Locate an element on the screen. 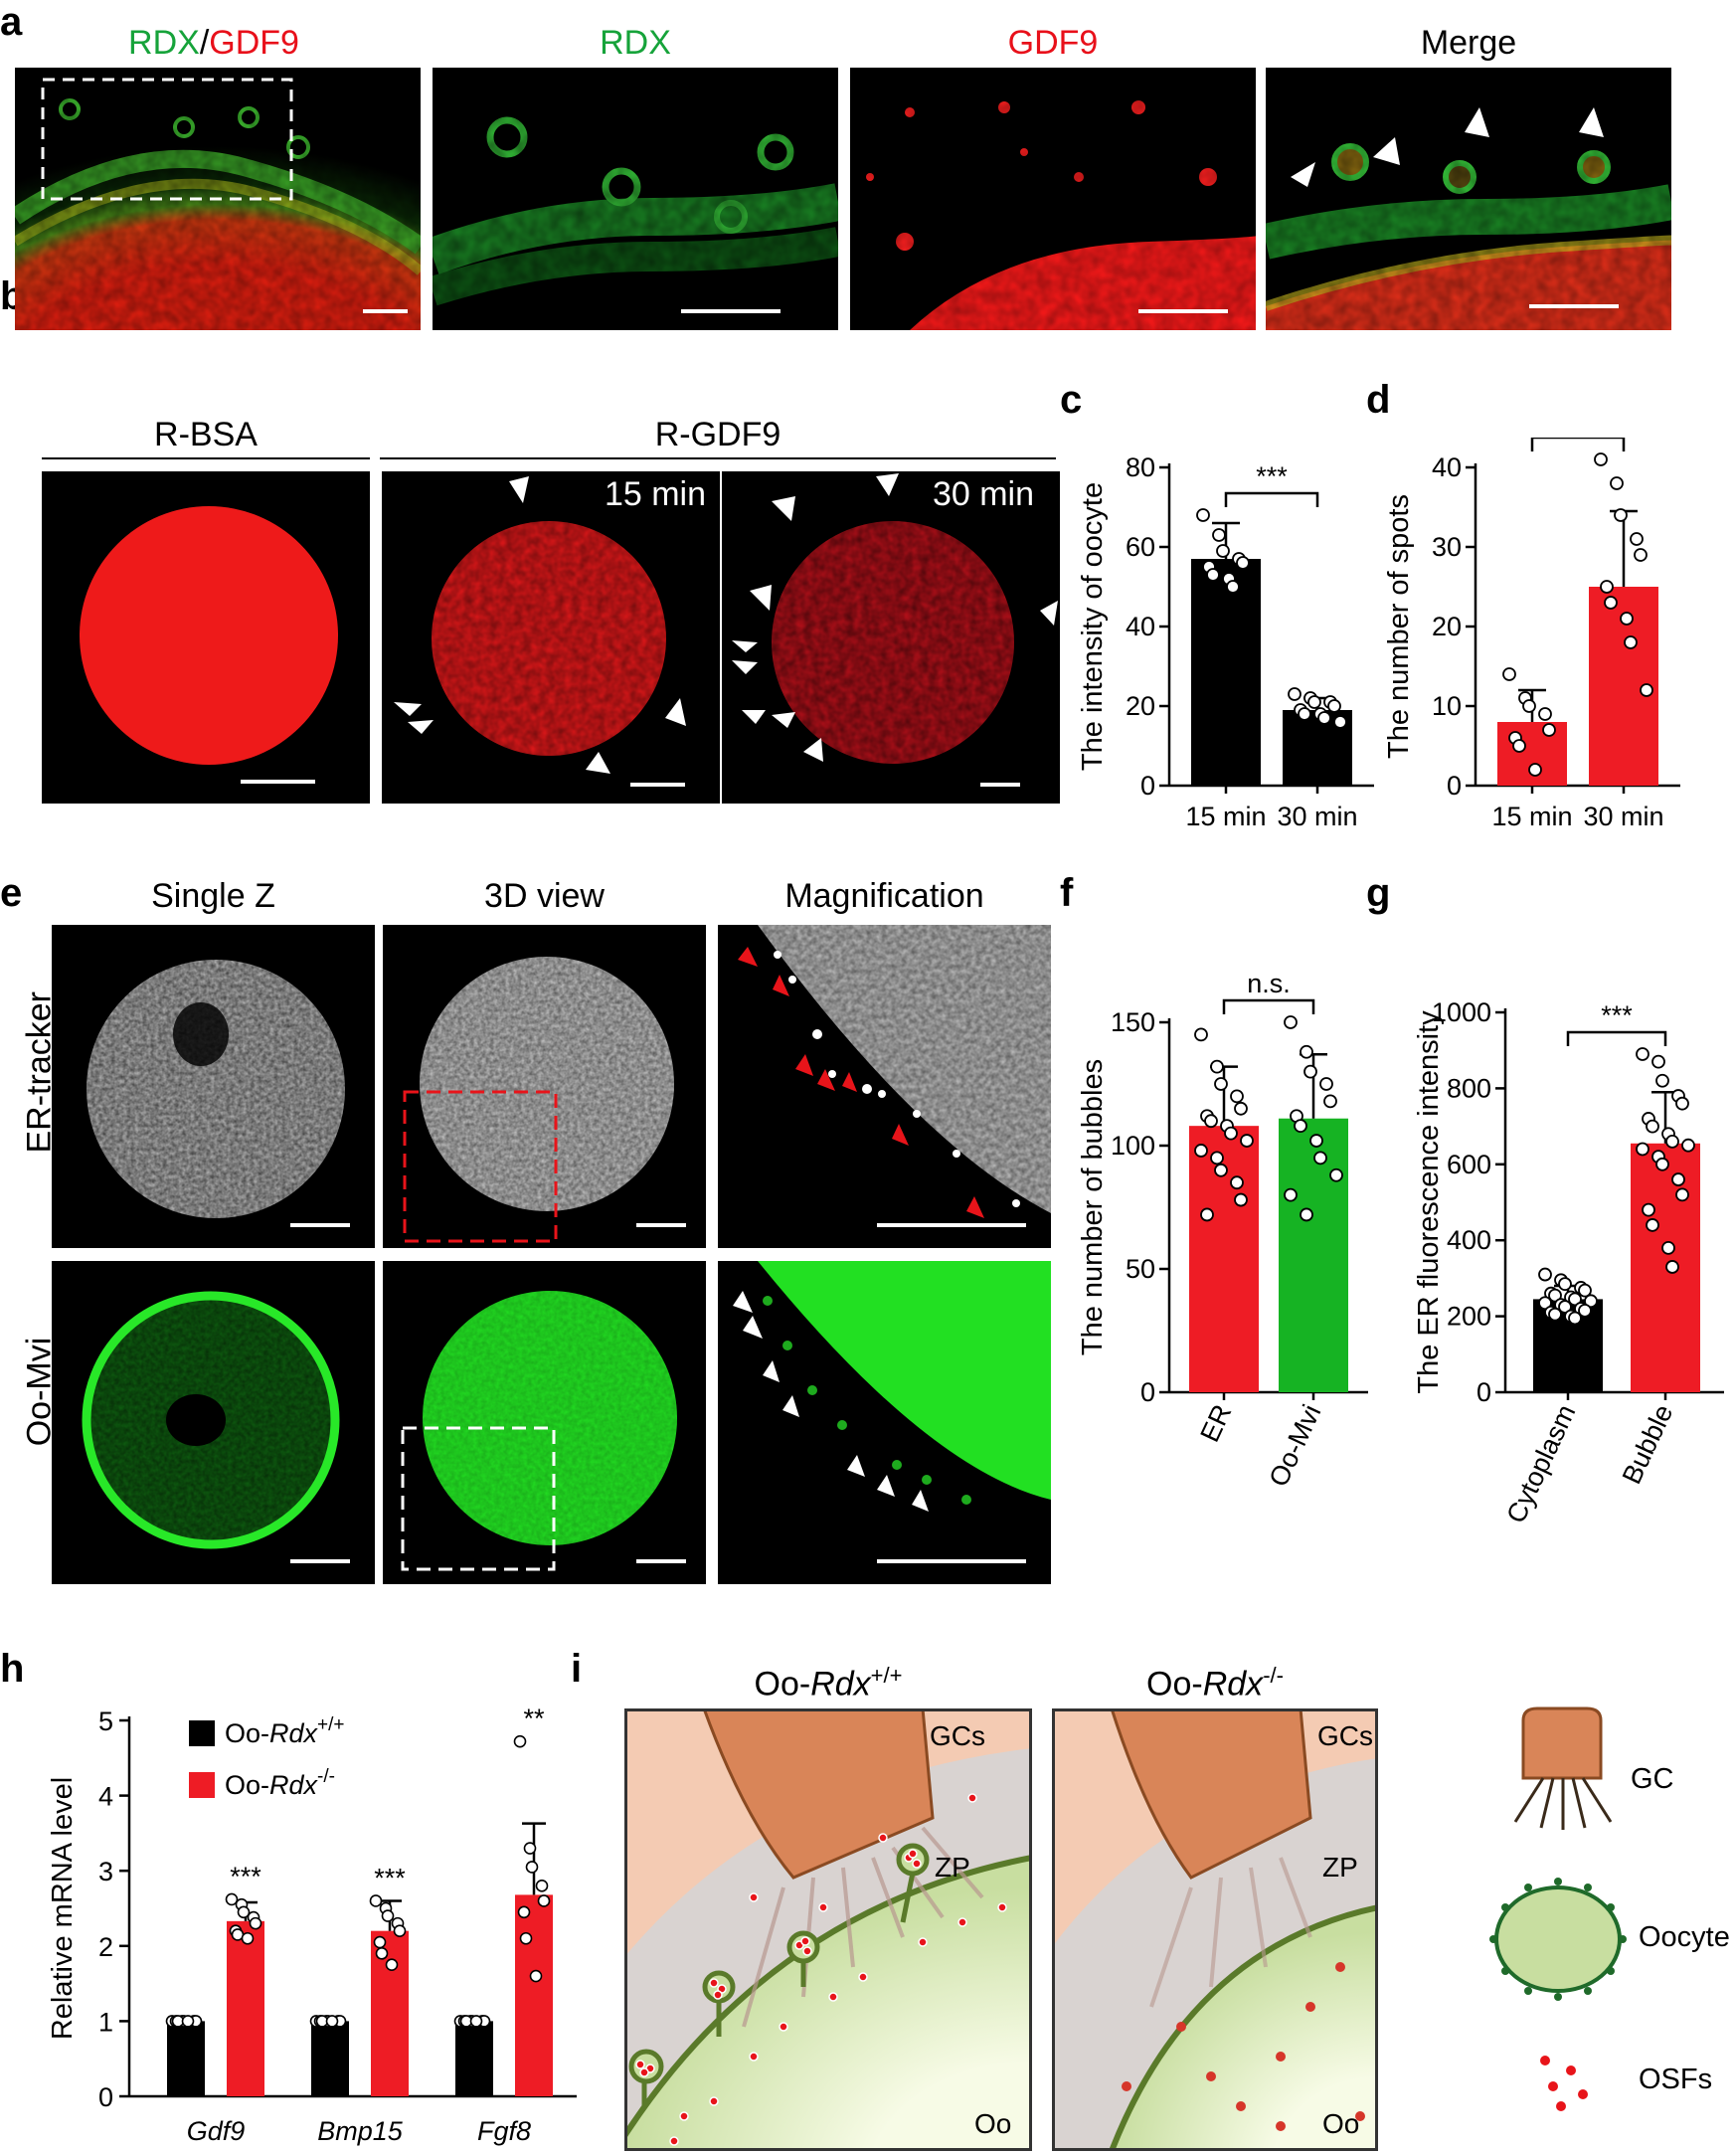 Image resolution: width=1736 pixels, height=2154 pixels. panel-a-title-4: Merge is located at coordinates (1469, 43).